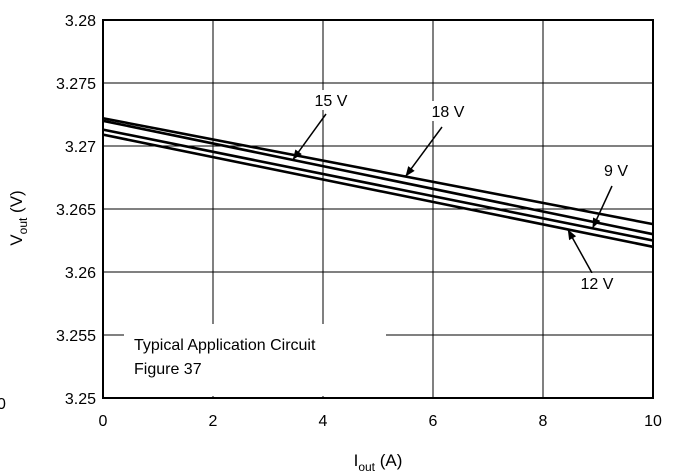 The width and height of the screenshot is (678, 474). I want to click on annotation-line-2: Figure 37, so click(168, 369).